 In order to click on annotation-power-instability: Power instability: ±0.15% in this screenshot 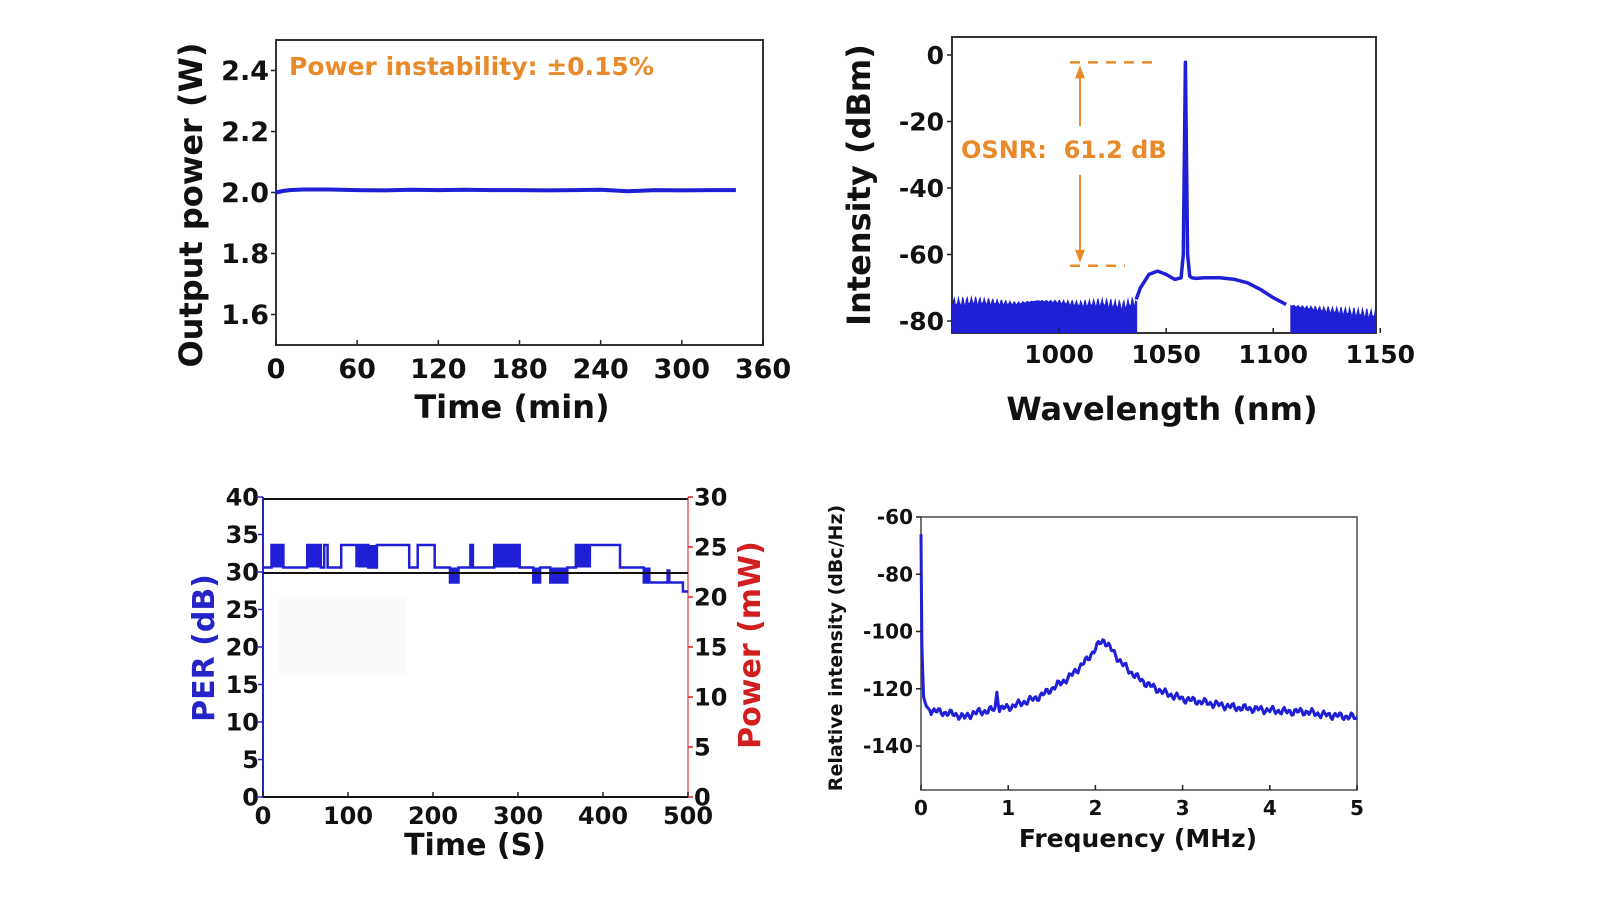, I will do `click(471, 66)`.